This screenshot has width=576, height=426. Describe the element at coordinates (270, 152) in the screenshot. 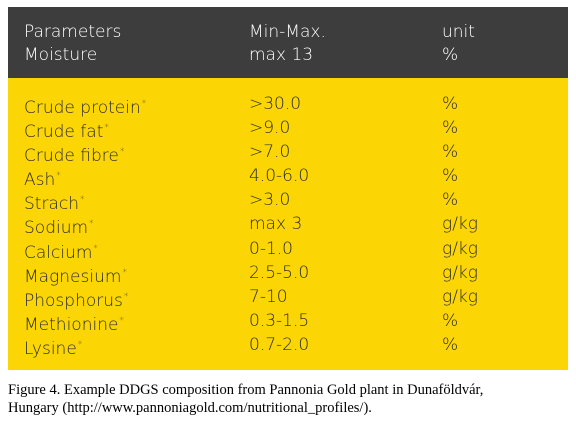

I see `param-value: >7.0` at that location.